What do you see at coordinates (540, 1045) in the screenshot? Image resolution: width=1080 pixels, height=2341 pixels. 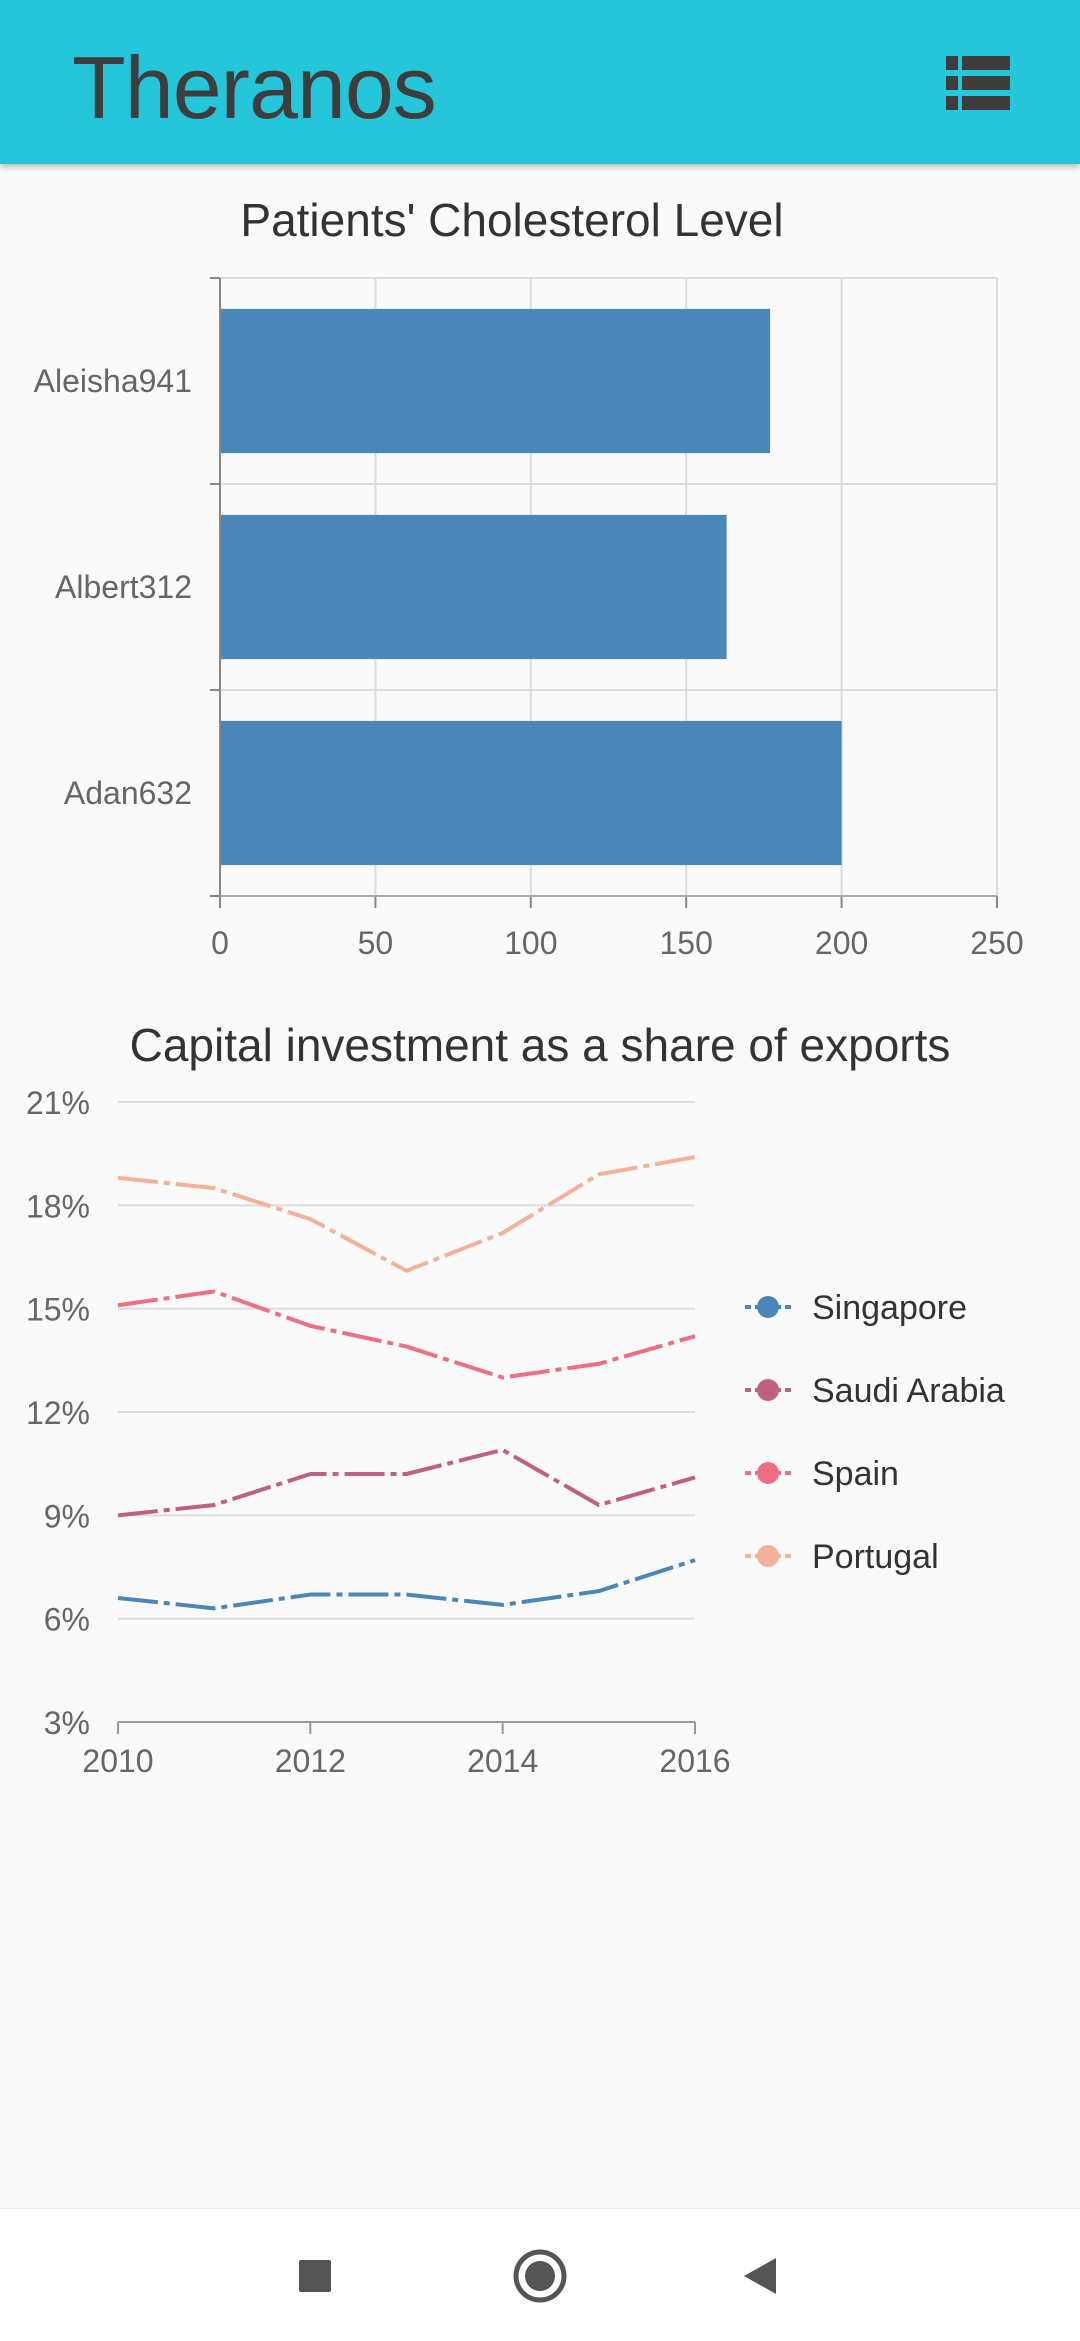 I see `chart-title: Capital investment as a share of exports` at bounding box center [540, 1045].